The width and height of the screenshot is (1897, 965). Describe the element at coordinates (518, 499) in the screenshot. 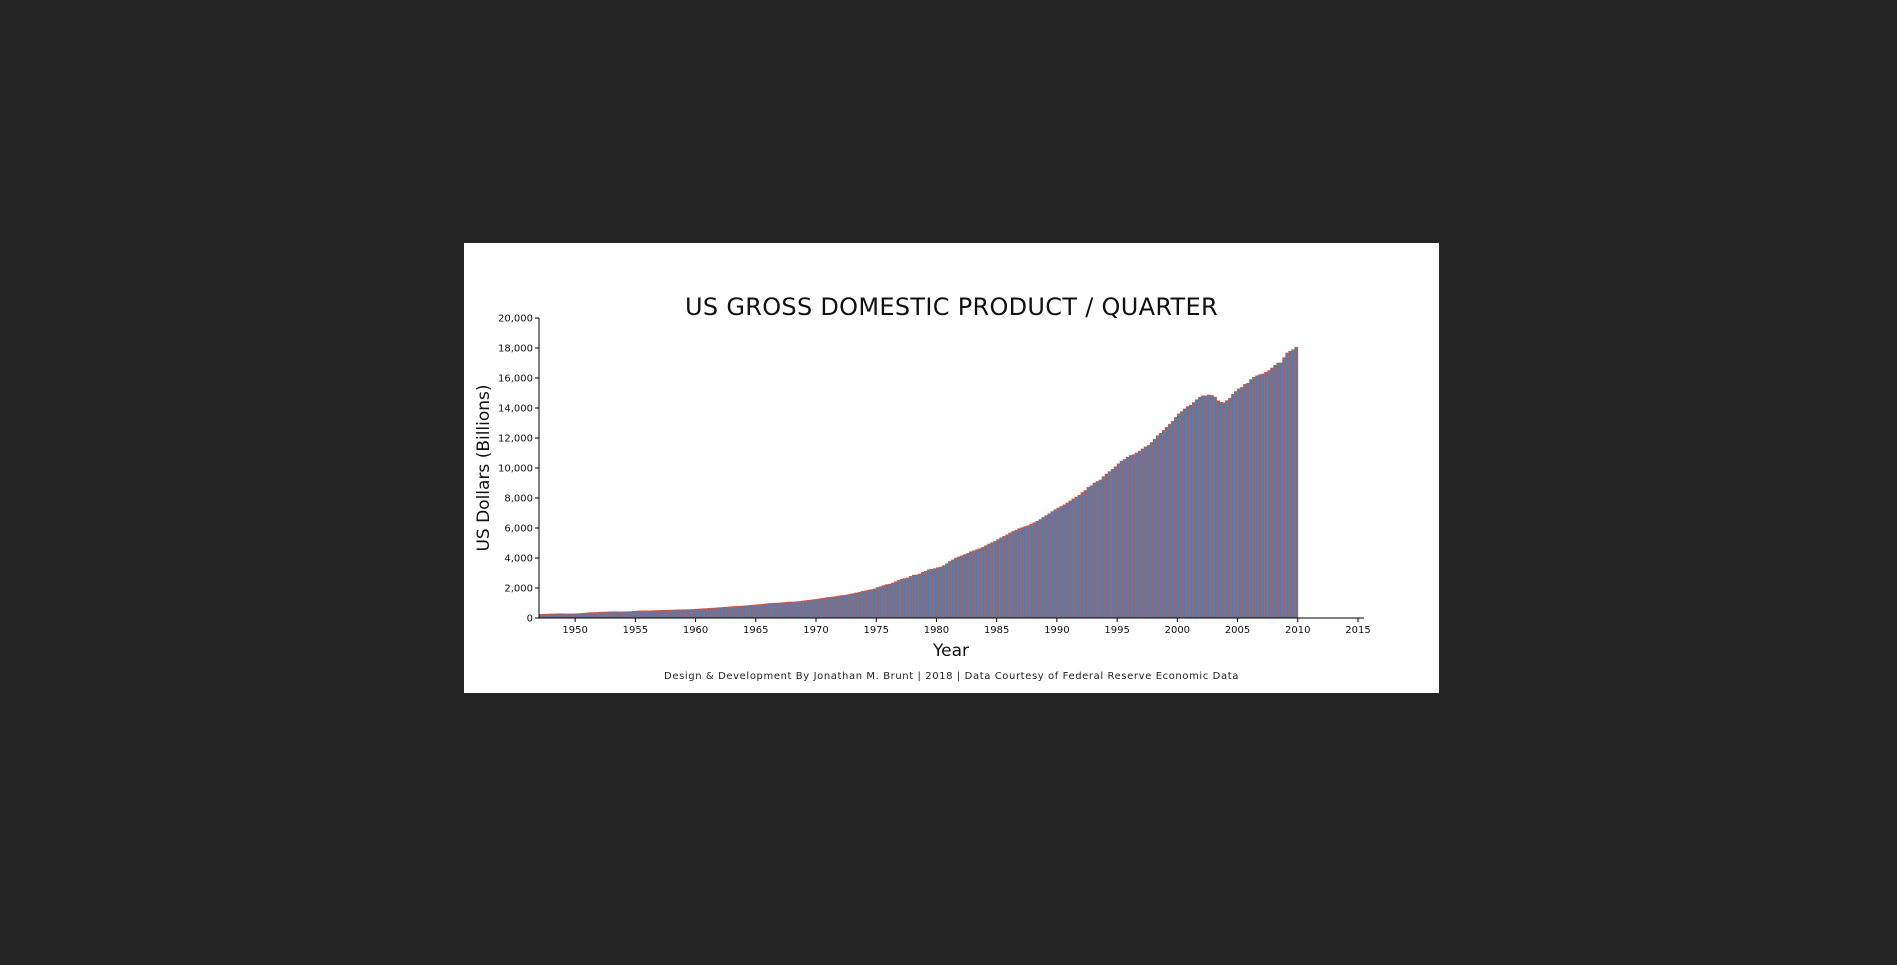

I see `y-tick-label: 8,000` at that location.